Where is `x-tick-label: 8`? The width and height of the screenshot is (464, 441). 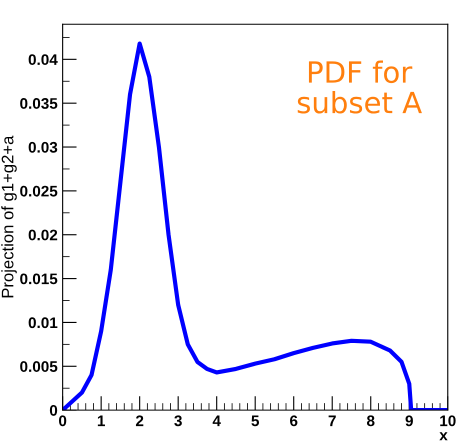 x-tick-label: 8 is located at coordinates (370, 420).